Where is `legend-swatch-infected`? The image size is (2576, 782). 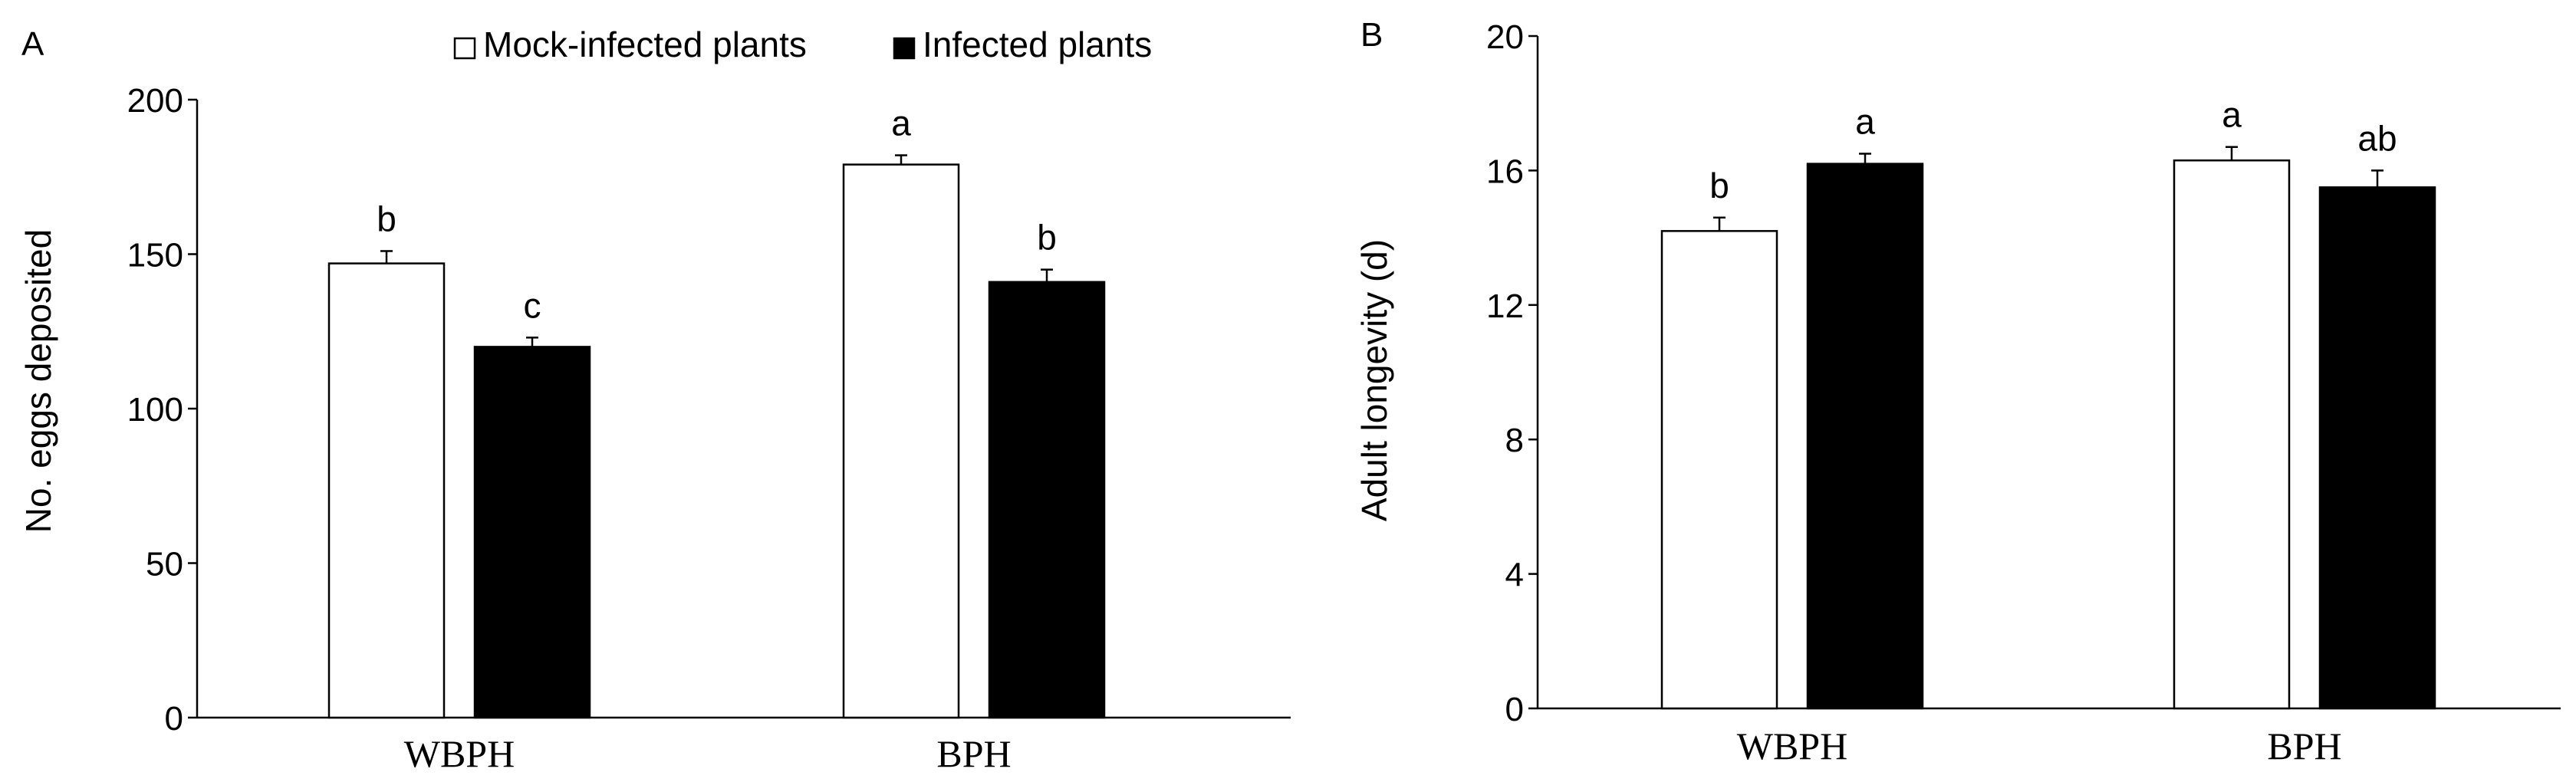 legend-swatch-infected is located at coordinates (904, 48).